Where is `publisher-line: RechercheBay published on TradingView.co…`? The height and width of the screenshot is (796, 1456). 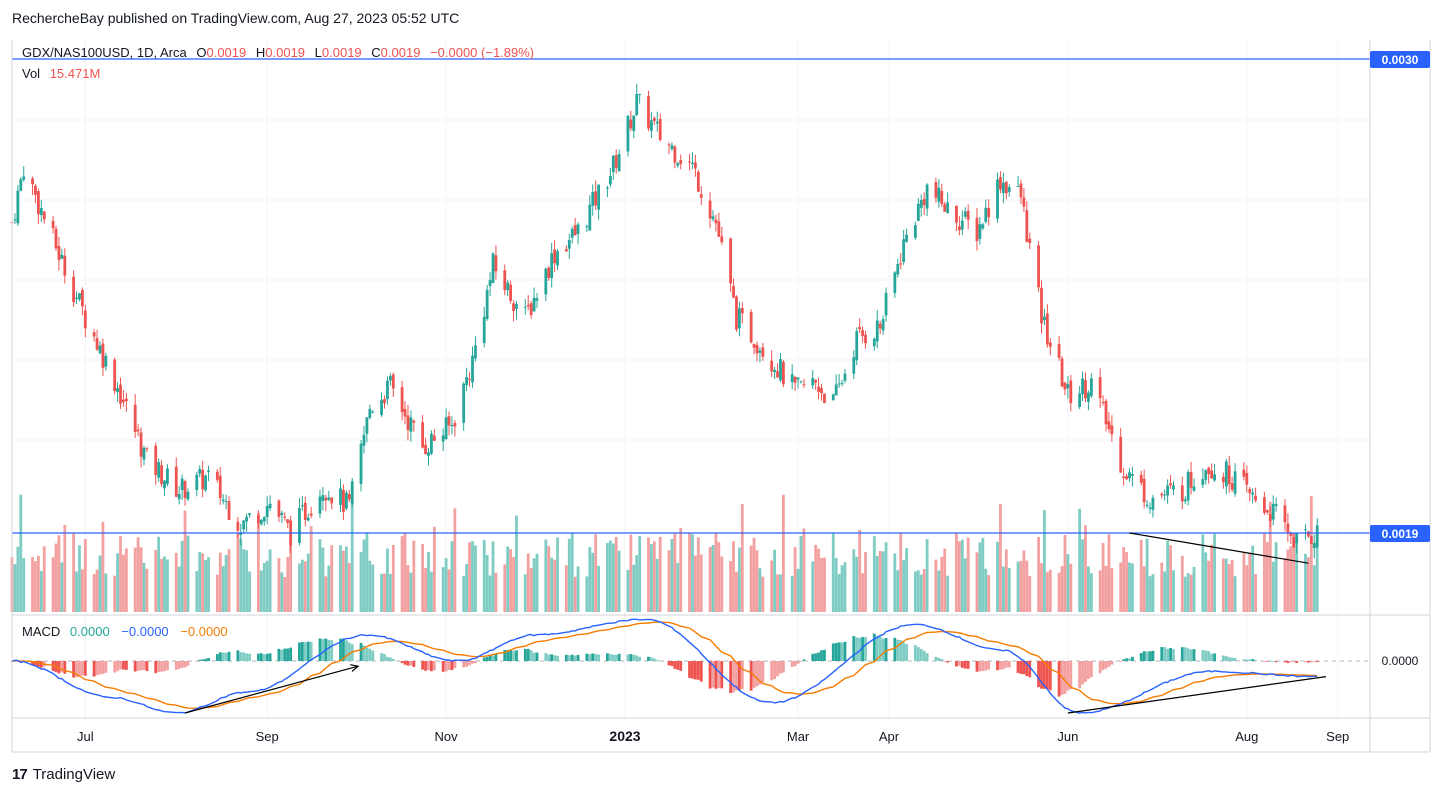 publisher-line: RechercheBay published on TradingView.co… is located at coordinates (236, 18).